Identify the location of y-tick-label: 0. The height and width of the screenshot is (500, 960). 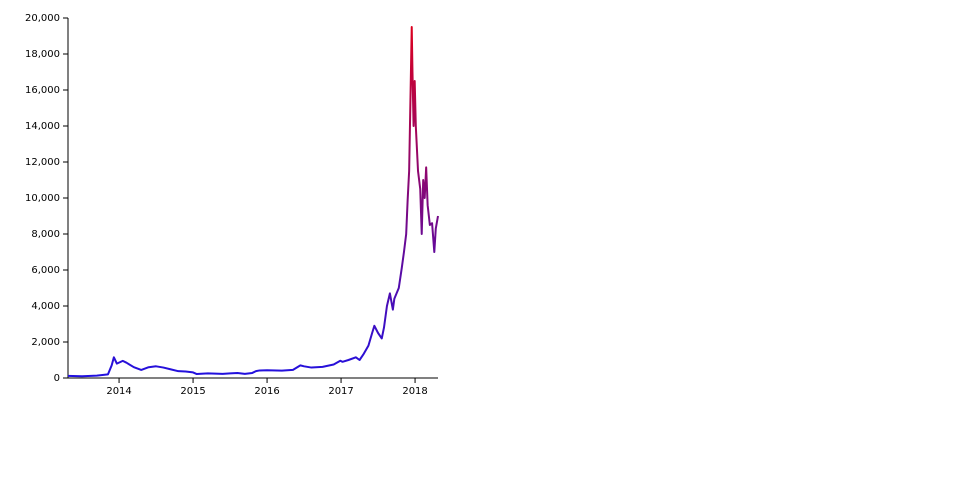
(57, 378).